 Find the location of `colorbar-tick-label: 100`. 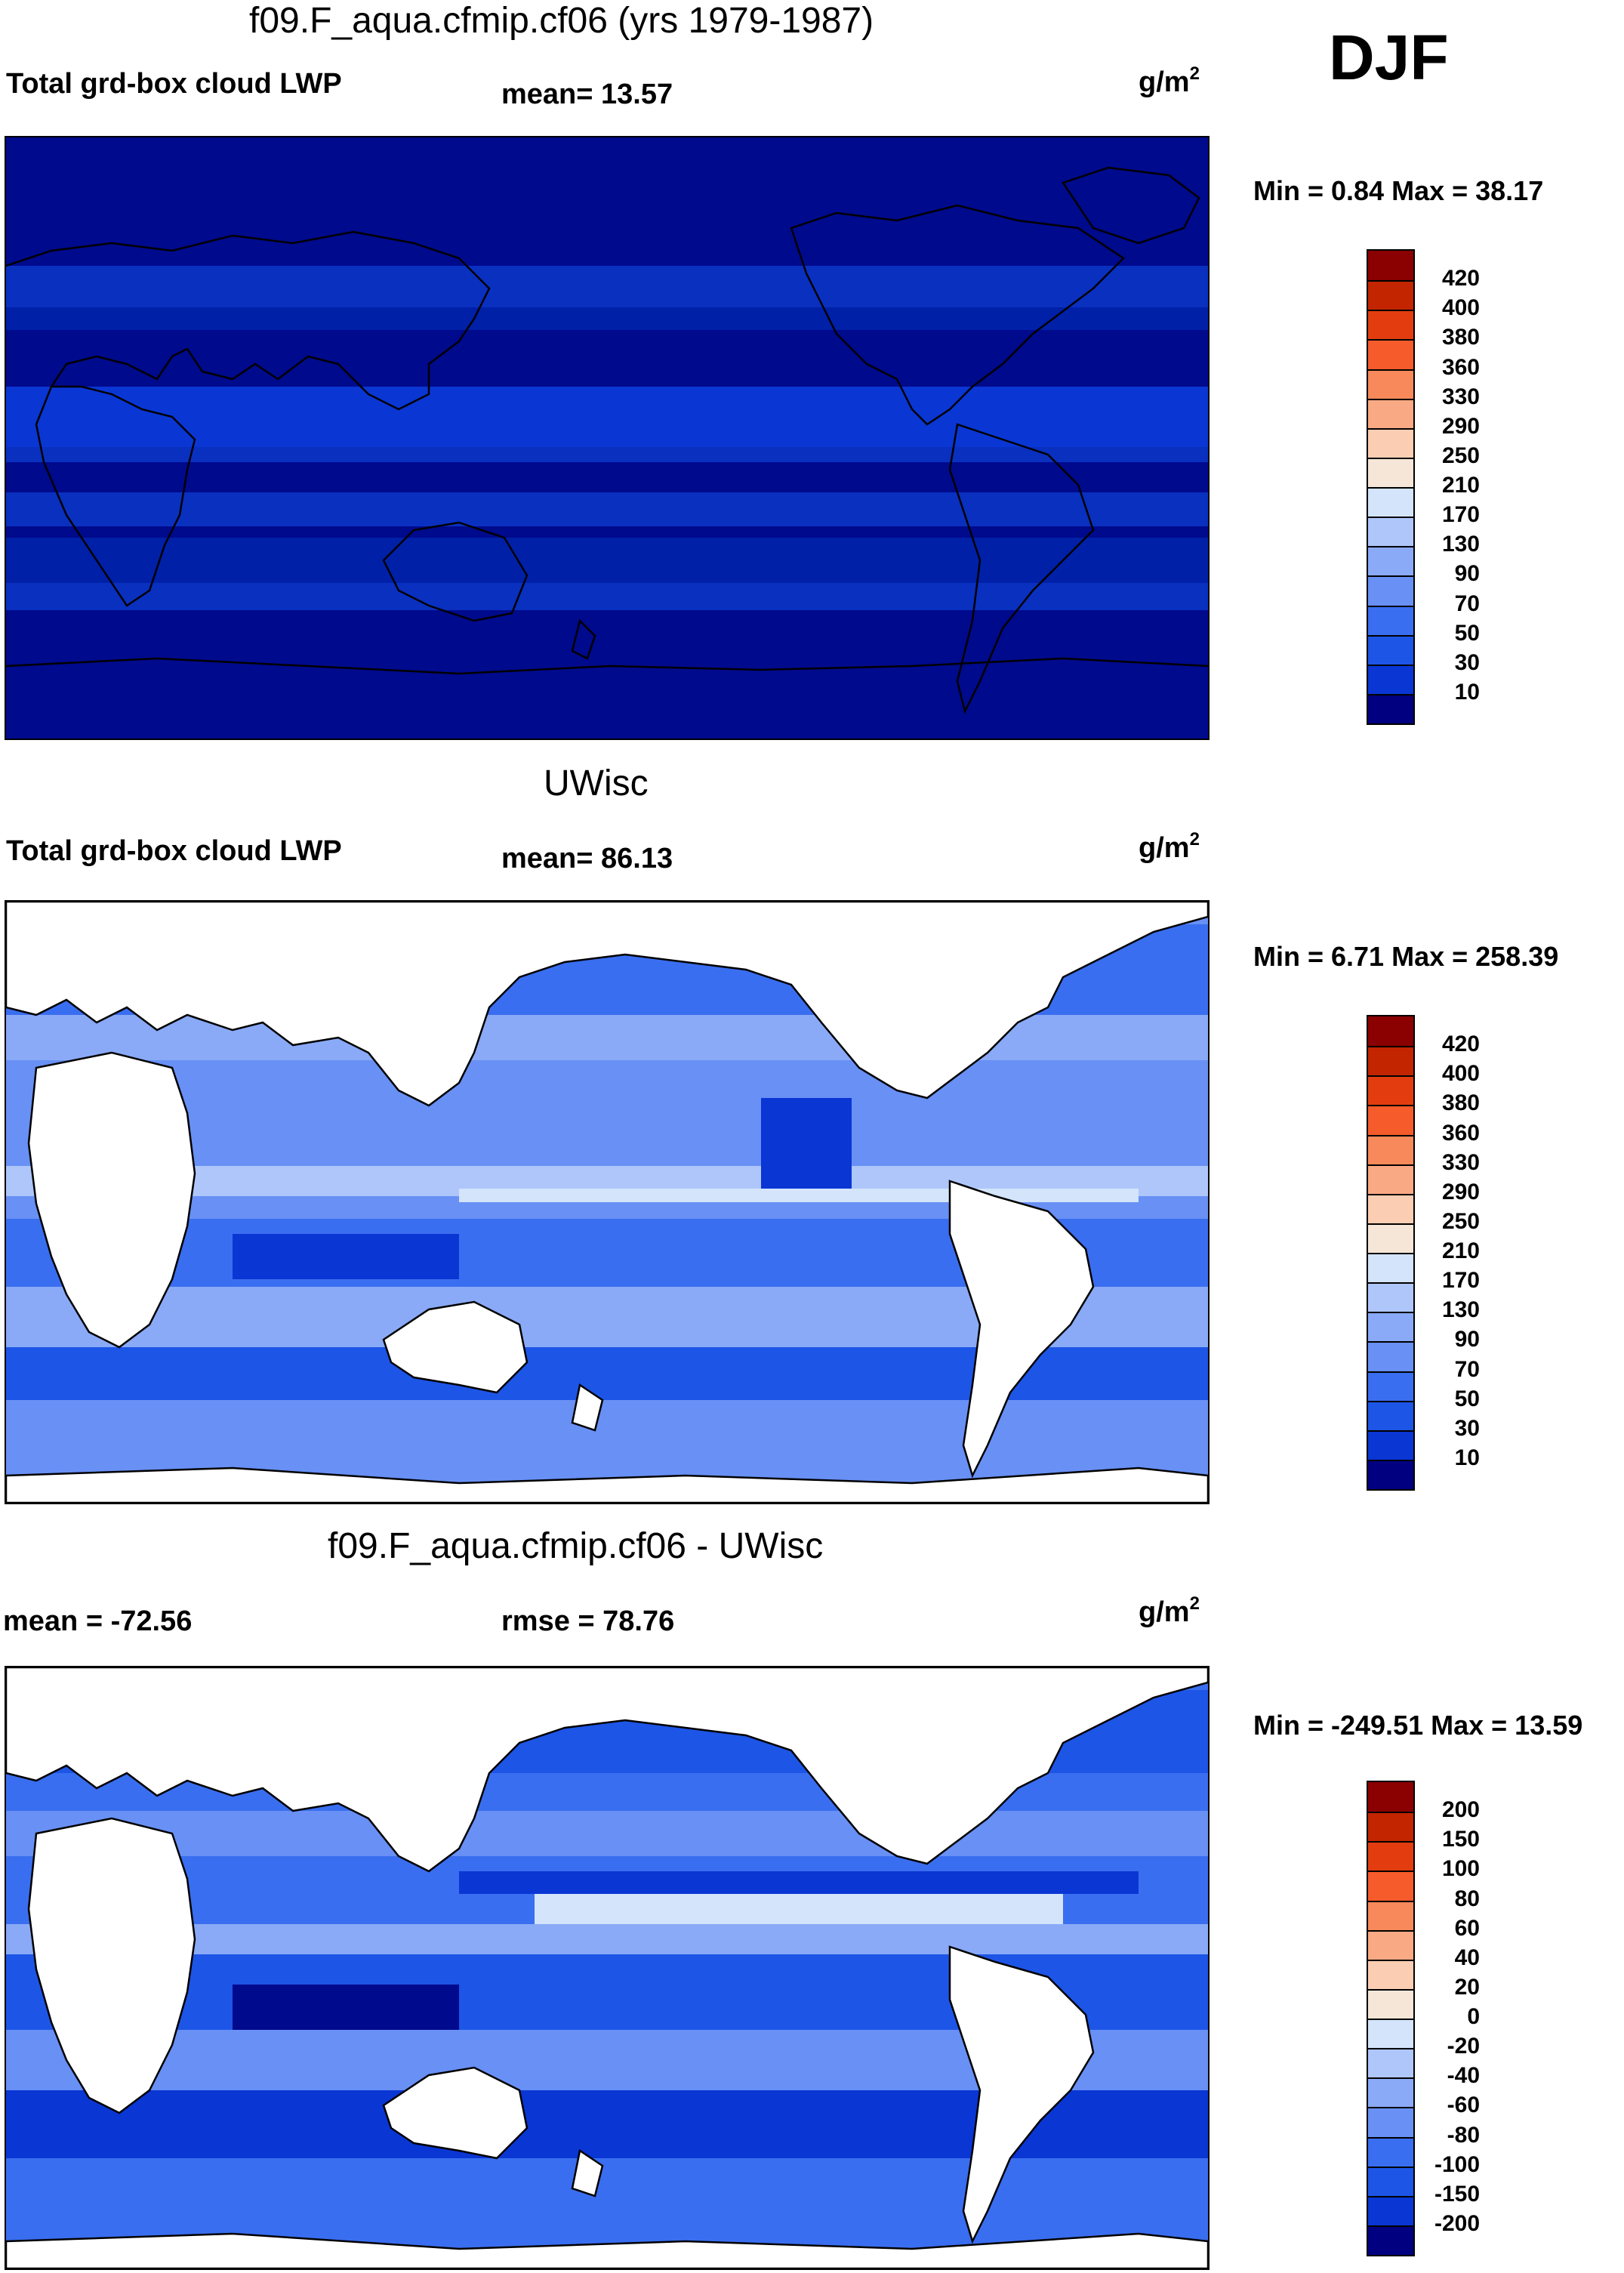

colorbar-tick-label: 100 is located at coordinates (1460, 1869).